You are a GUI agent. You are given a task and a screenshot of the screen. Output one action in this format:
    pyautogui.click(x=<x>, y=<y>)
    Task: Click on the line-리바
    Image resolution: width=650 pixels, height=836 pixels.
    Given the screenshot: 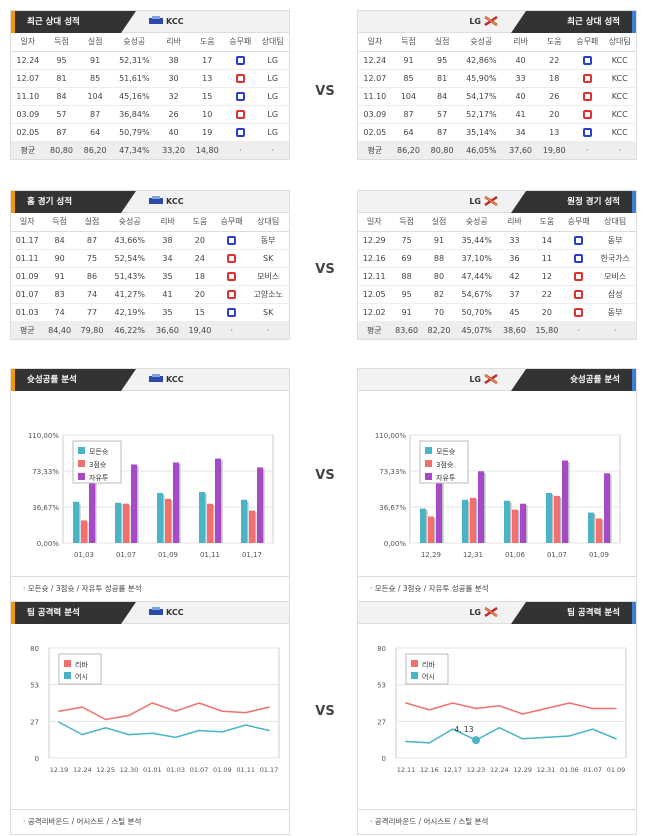 What is the action you would take?
    pyautogui.click(x=510, y=708)
    